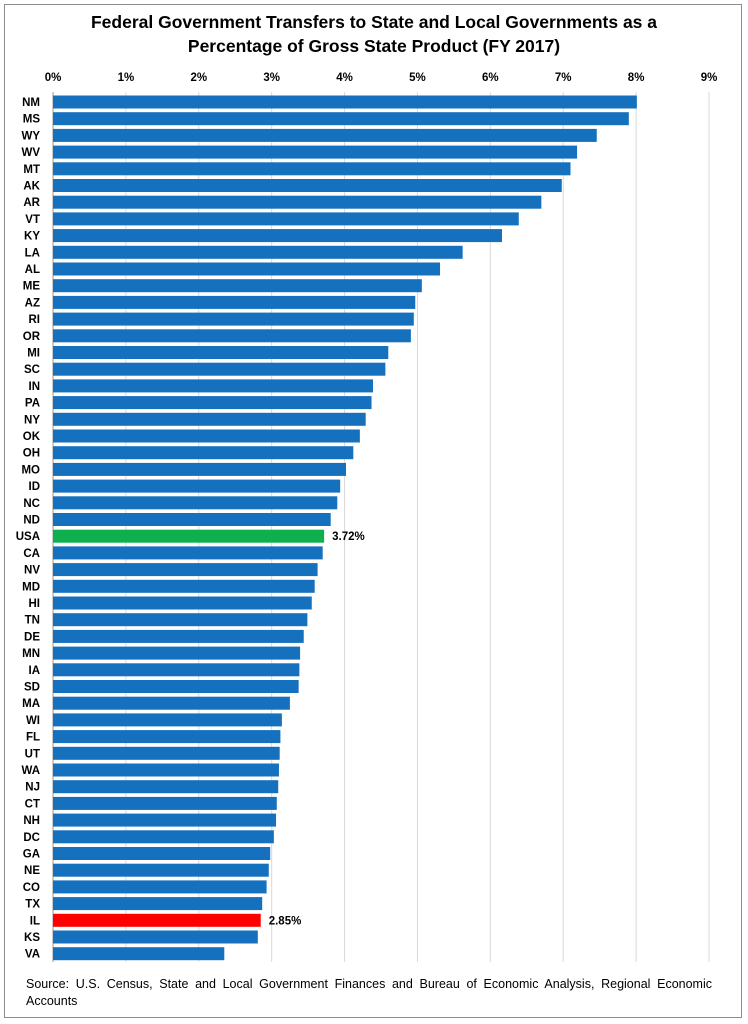 The height and width of the screenshot is (1024, 748). I want to click on category-label: SC, so click(32, 370).